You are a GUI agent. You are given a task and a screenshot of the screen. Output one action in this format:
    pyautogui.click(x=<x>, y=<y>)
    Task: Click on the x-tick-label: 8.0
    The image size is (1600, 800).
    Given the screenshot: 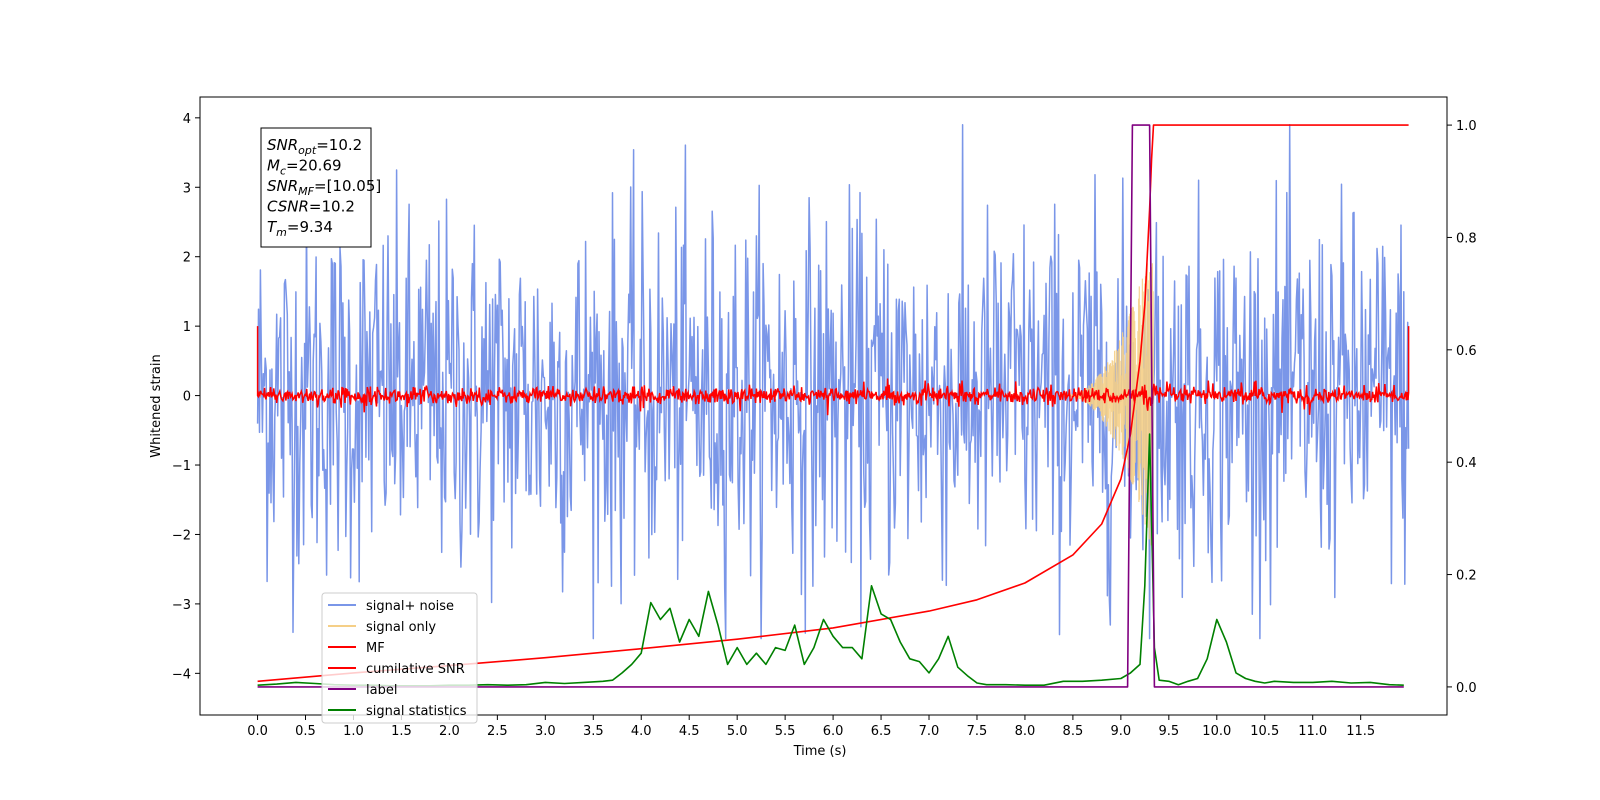 What is the action you would take?
    pyautogui.click(x=1025, y=731)
    